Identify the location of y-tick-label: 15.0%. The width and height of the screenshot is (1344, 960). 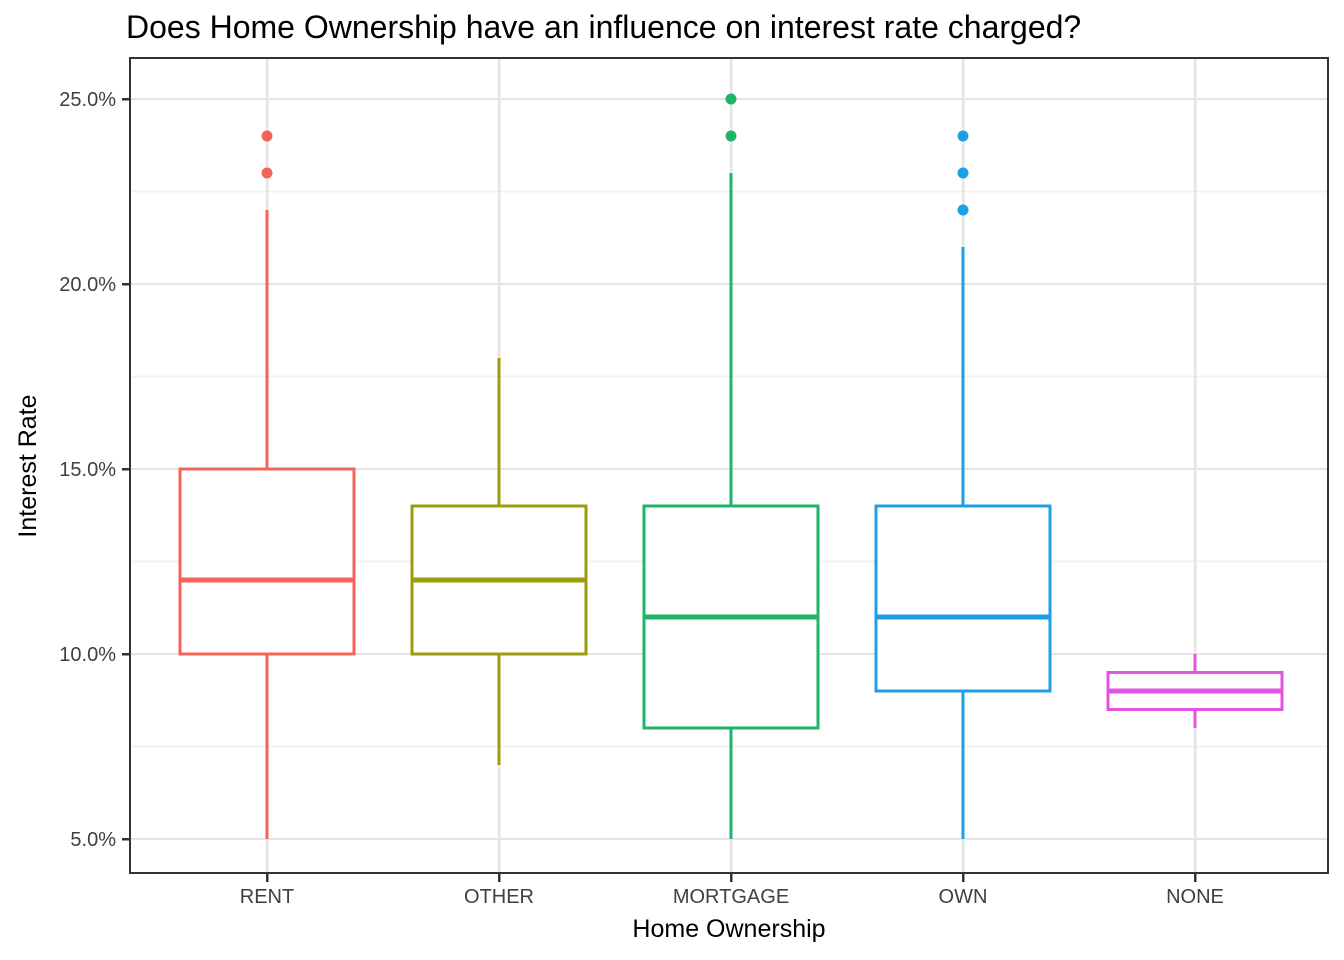
(87, 470).